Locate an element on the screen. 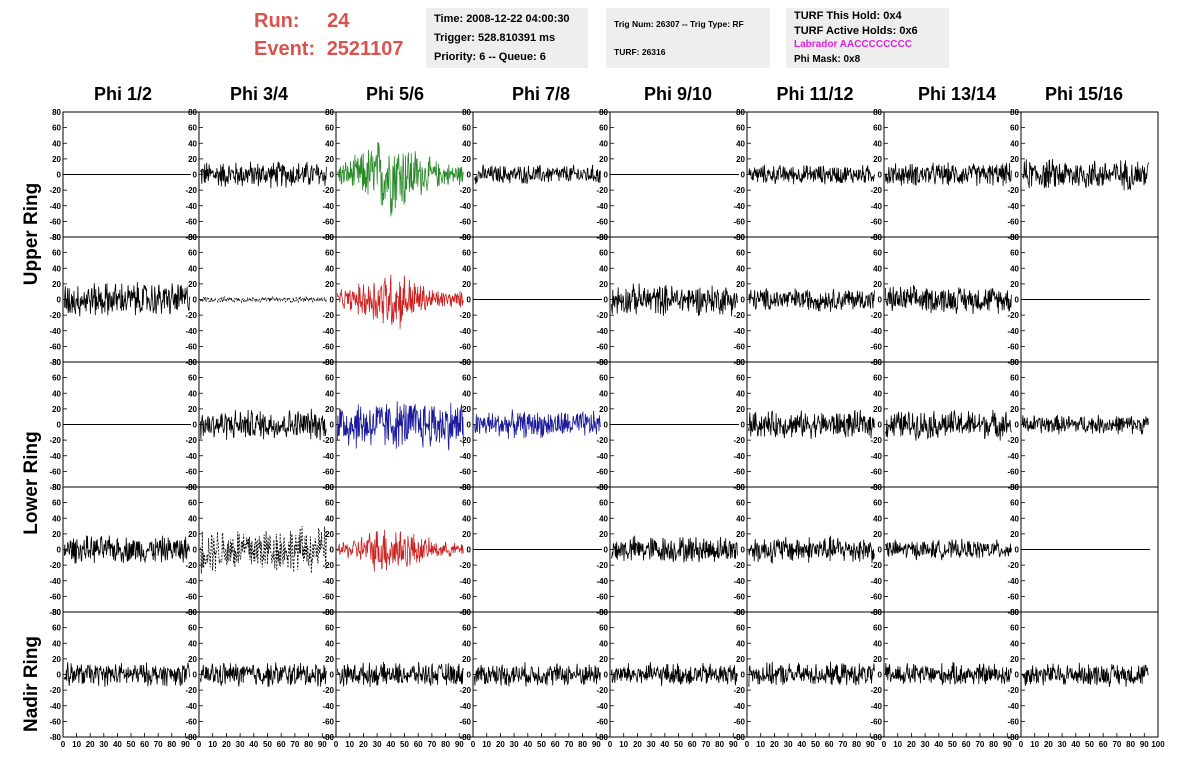  phi-label-1-2: Phi 1/2 is located at coordinates (123, 94).